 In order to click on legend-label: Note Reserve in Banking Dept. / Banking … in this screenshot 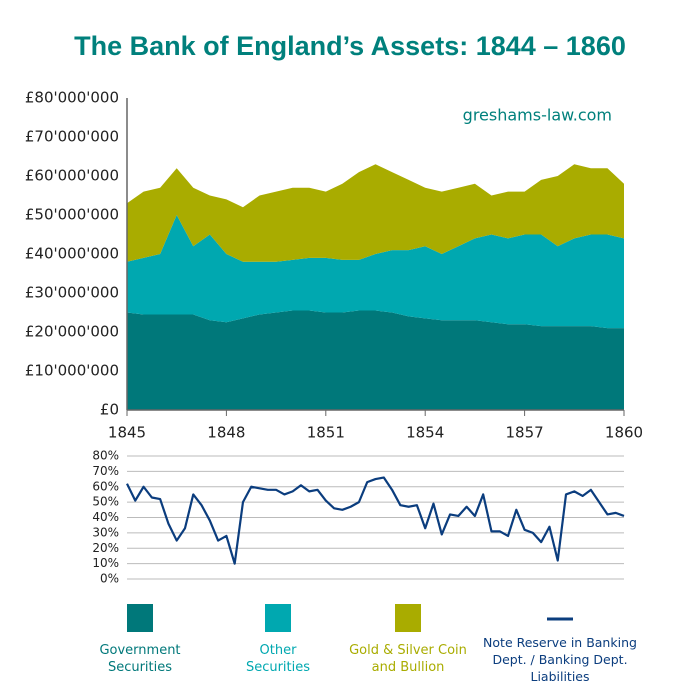, I will do `click(560, 659)`.